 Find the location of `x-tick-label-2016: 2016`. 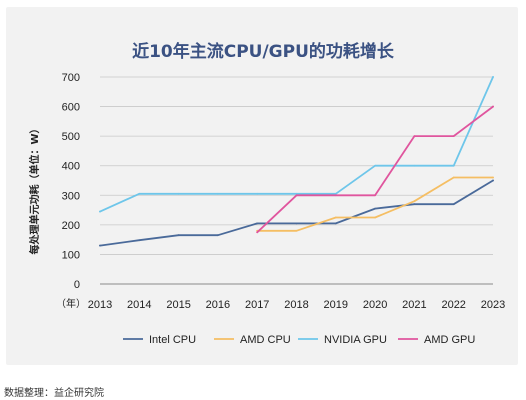

x-tick-label-2016: 2016 is located at coordinates (218, 305).